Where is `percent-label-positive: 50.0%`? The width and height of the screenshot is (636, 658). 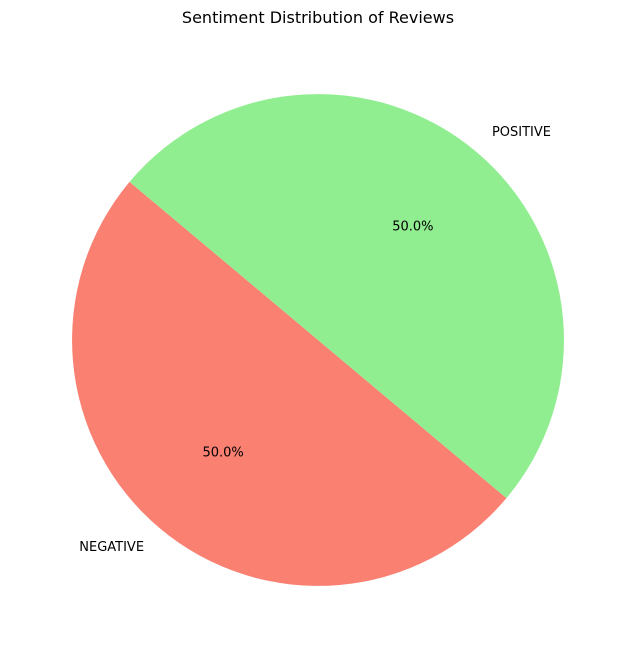 percent-label-positive: 50.0% is located at coordinates (412, 226).